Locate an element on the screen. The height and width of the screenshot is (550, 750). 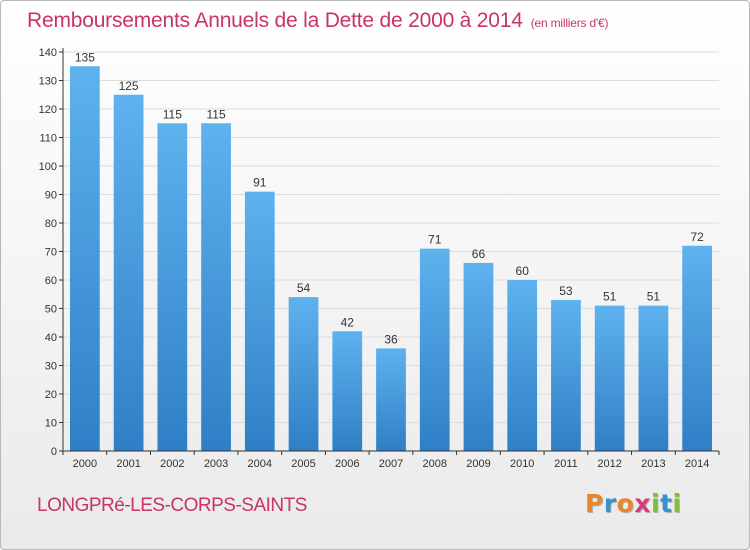
x-tick-label-2008: 2008 is located at coordinates (434, 464).